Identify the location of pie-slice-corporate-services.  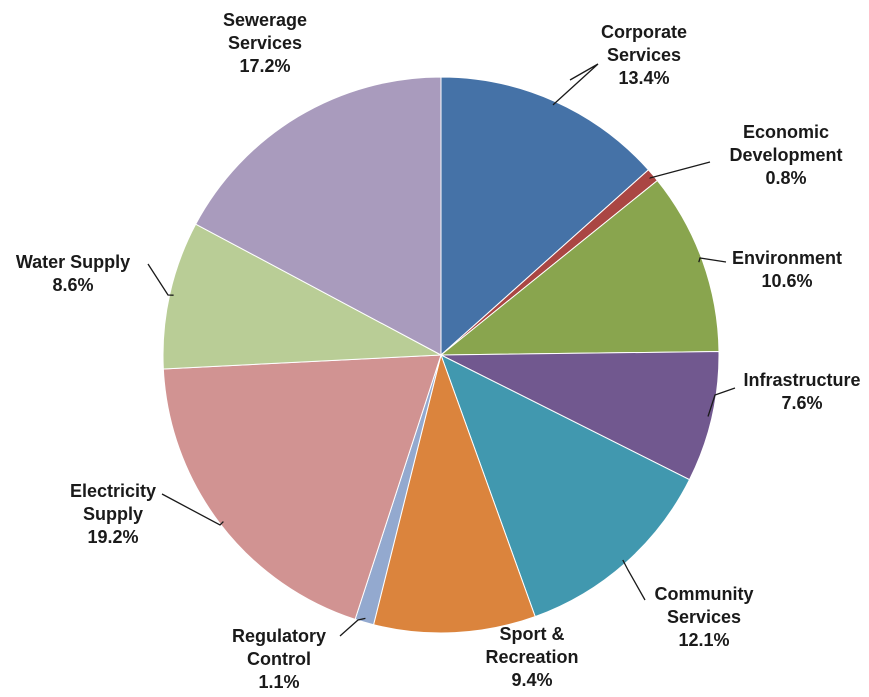
(545, 216).